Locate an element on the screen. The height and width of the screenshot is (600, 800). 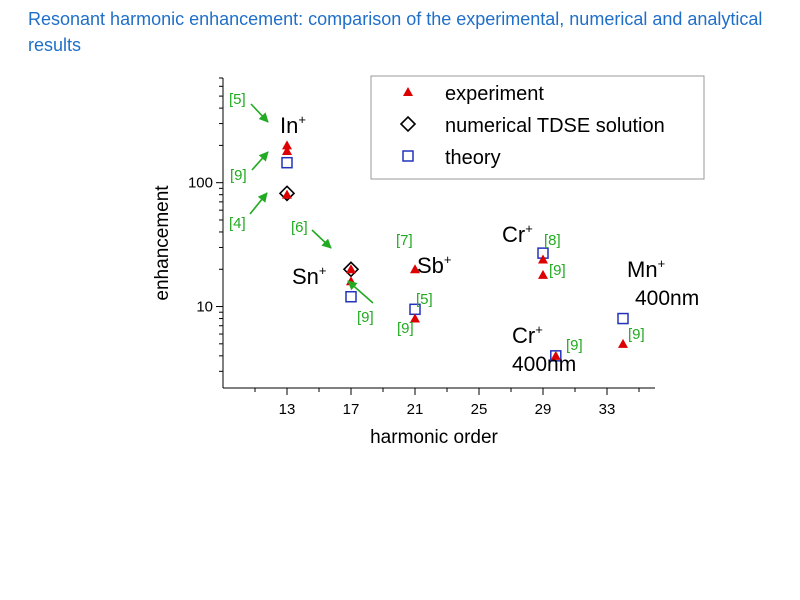
y-axis-title: enhancement is located at coordinates (162, 243).